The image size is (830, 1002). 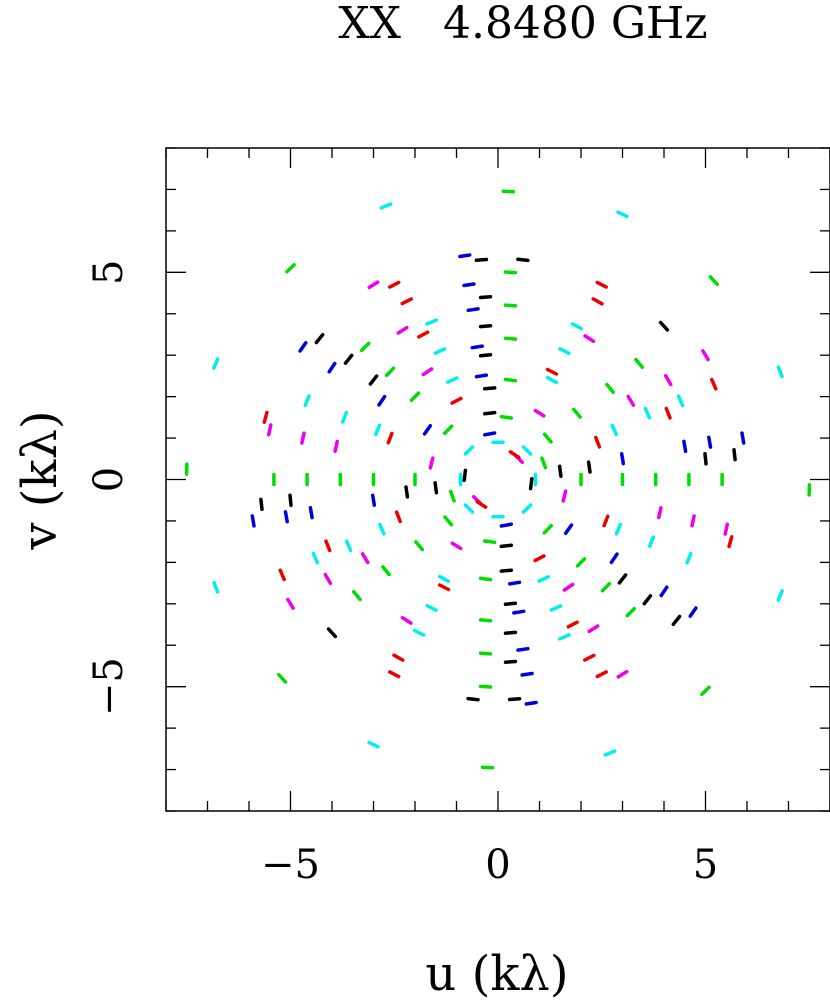 I want to click on y-tick-label: 5, so click(x=109, y=272).